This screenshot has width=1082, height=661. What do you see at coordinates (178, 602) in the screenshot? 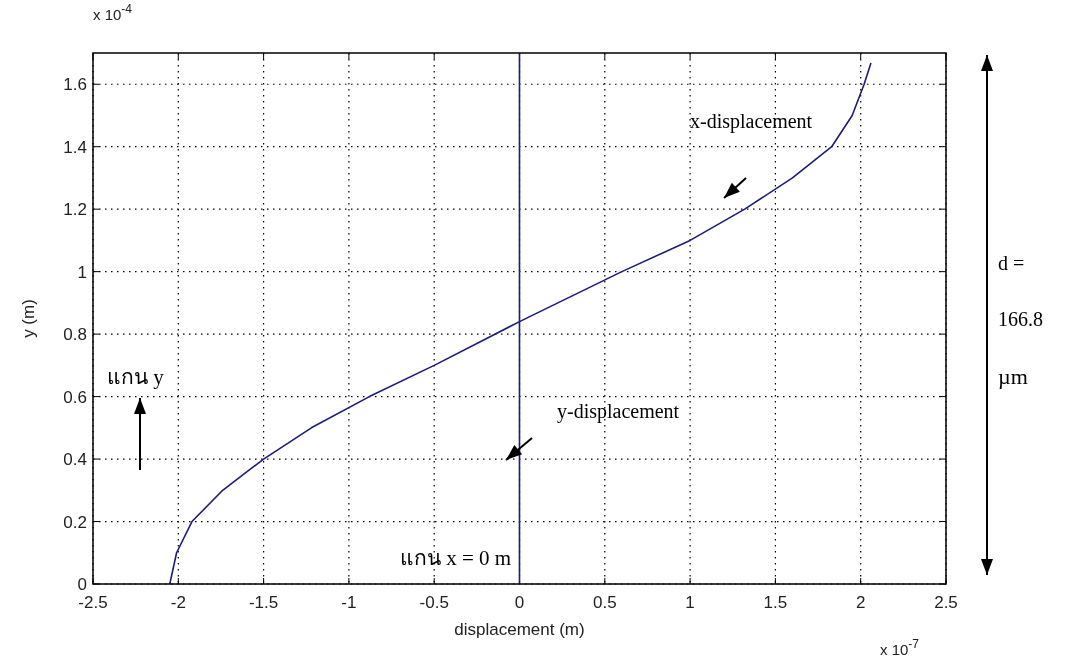
I see `x-tick-label: -2` at bounding box center [178, 602].